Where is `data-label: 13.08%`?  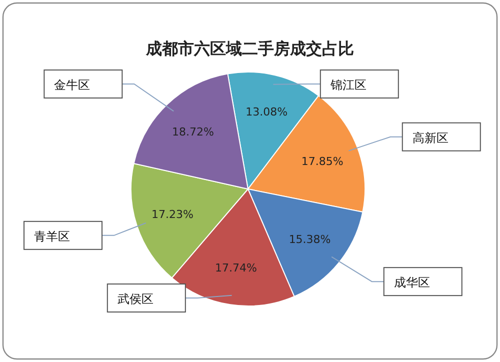 data-label: 13.08% is located at coordinates (267, 112).